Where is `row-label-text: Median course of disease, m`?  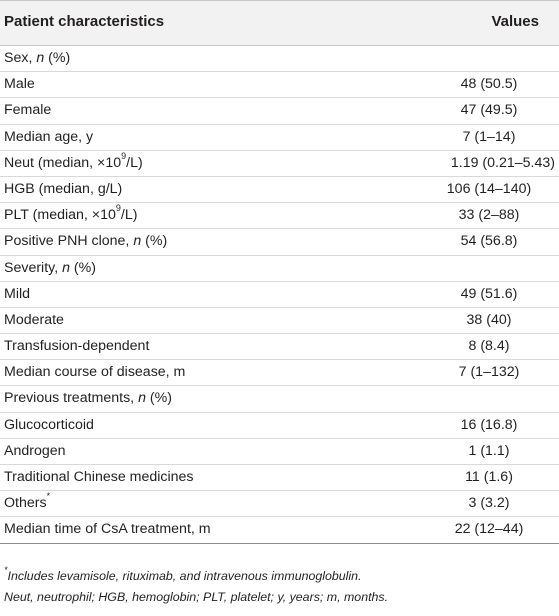
row-label-text: Median course of disease, m is located at coordinates (95, 372).